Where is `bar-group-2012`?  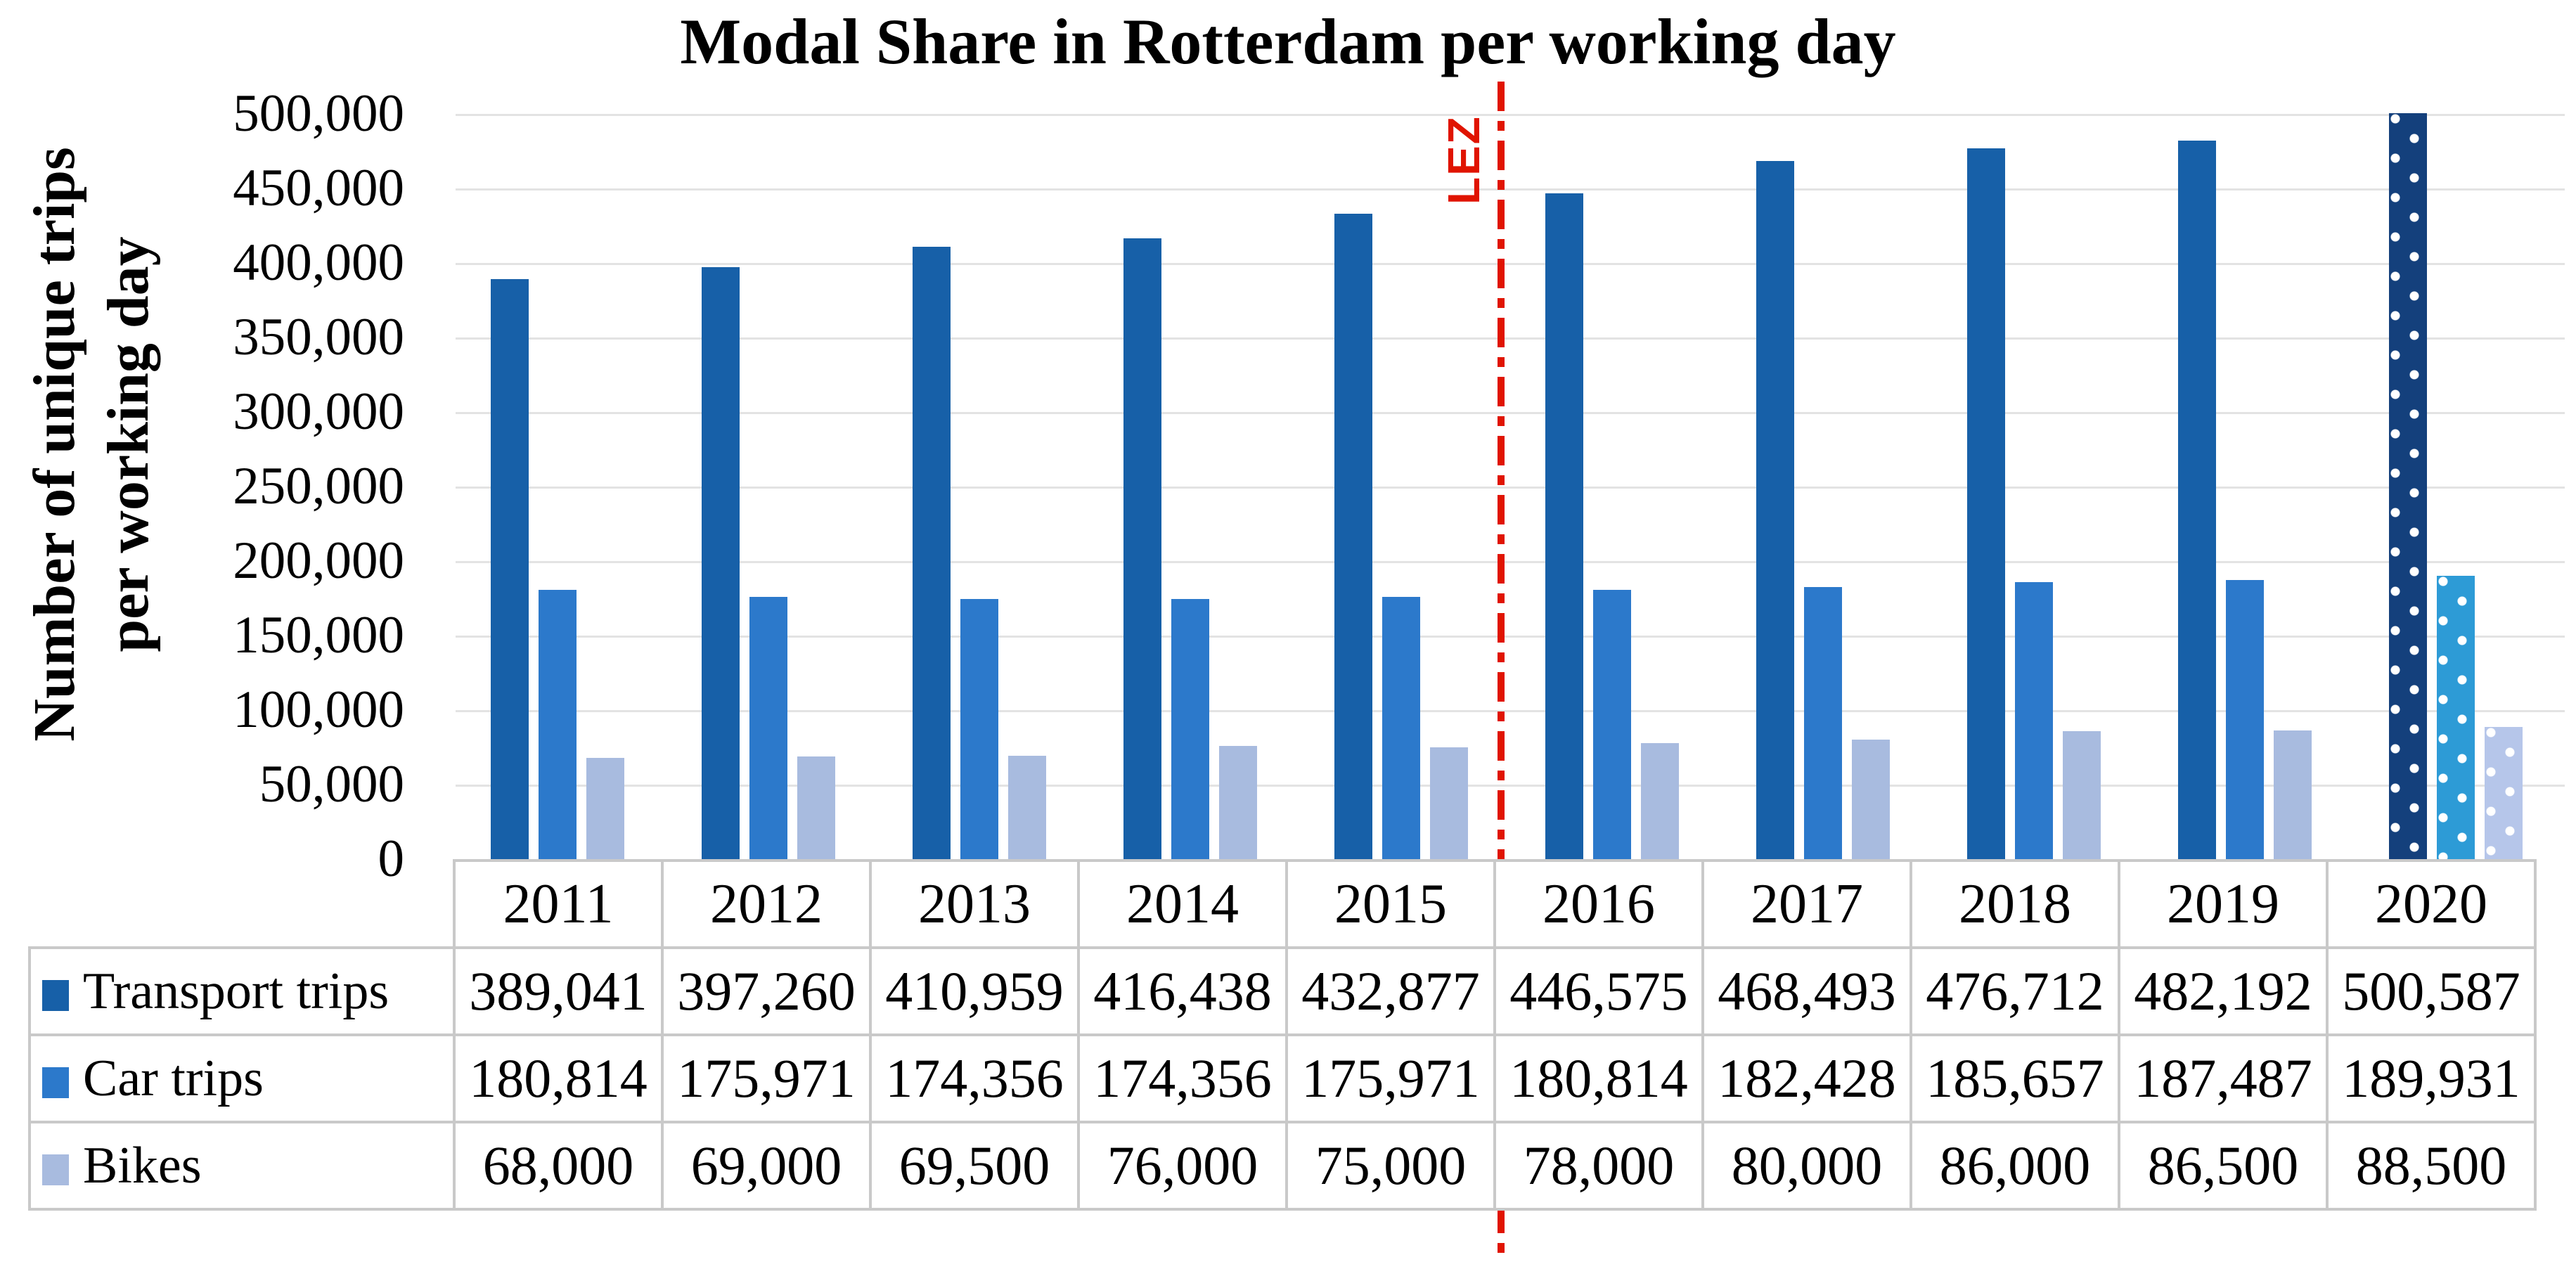
bar-group-2012 is located at coordinates (768, 486).